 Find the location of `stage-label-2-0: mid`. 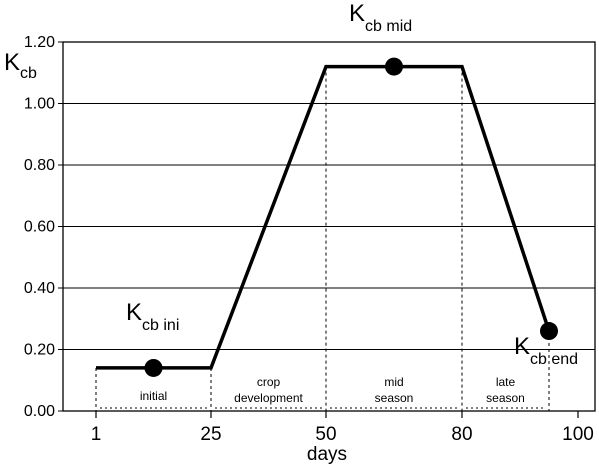

stage-label-2-0: mid is located at coordinates (393, 382).